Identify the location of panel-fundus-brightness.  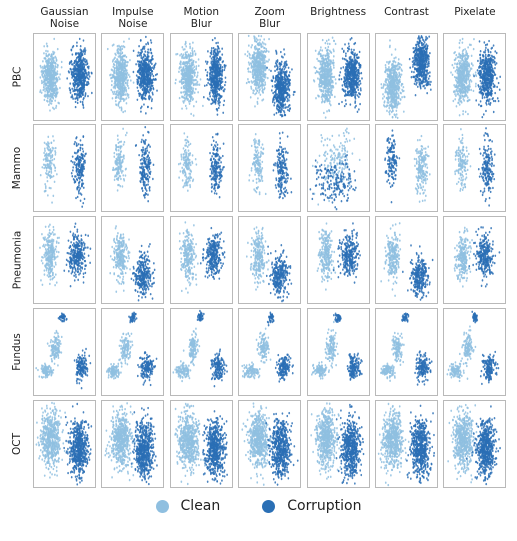
(338, 352).